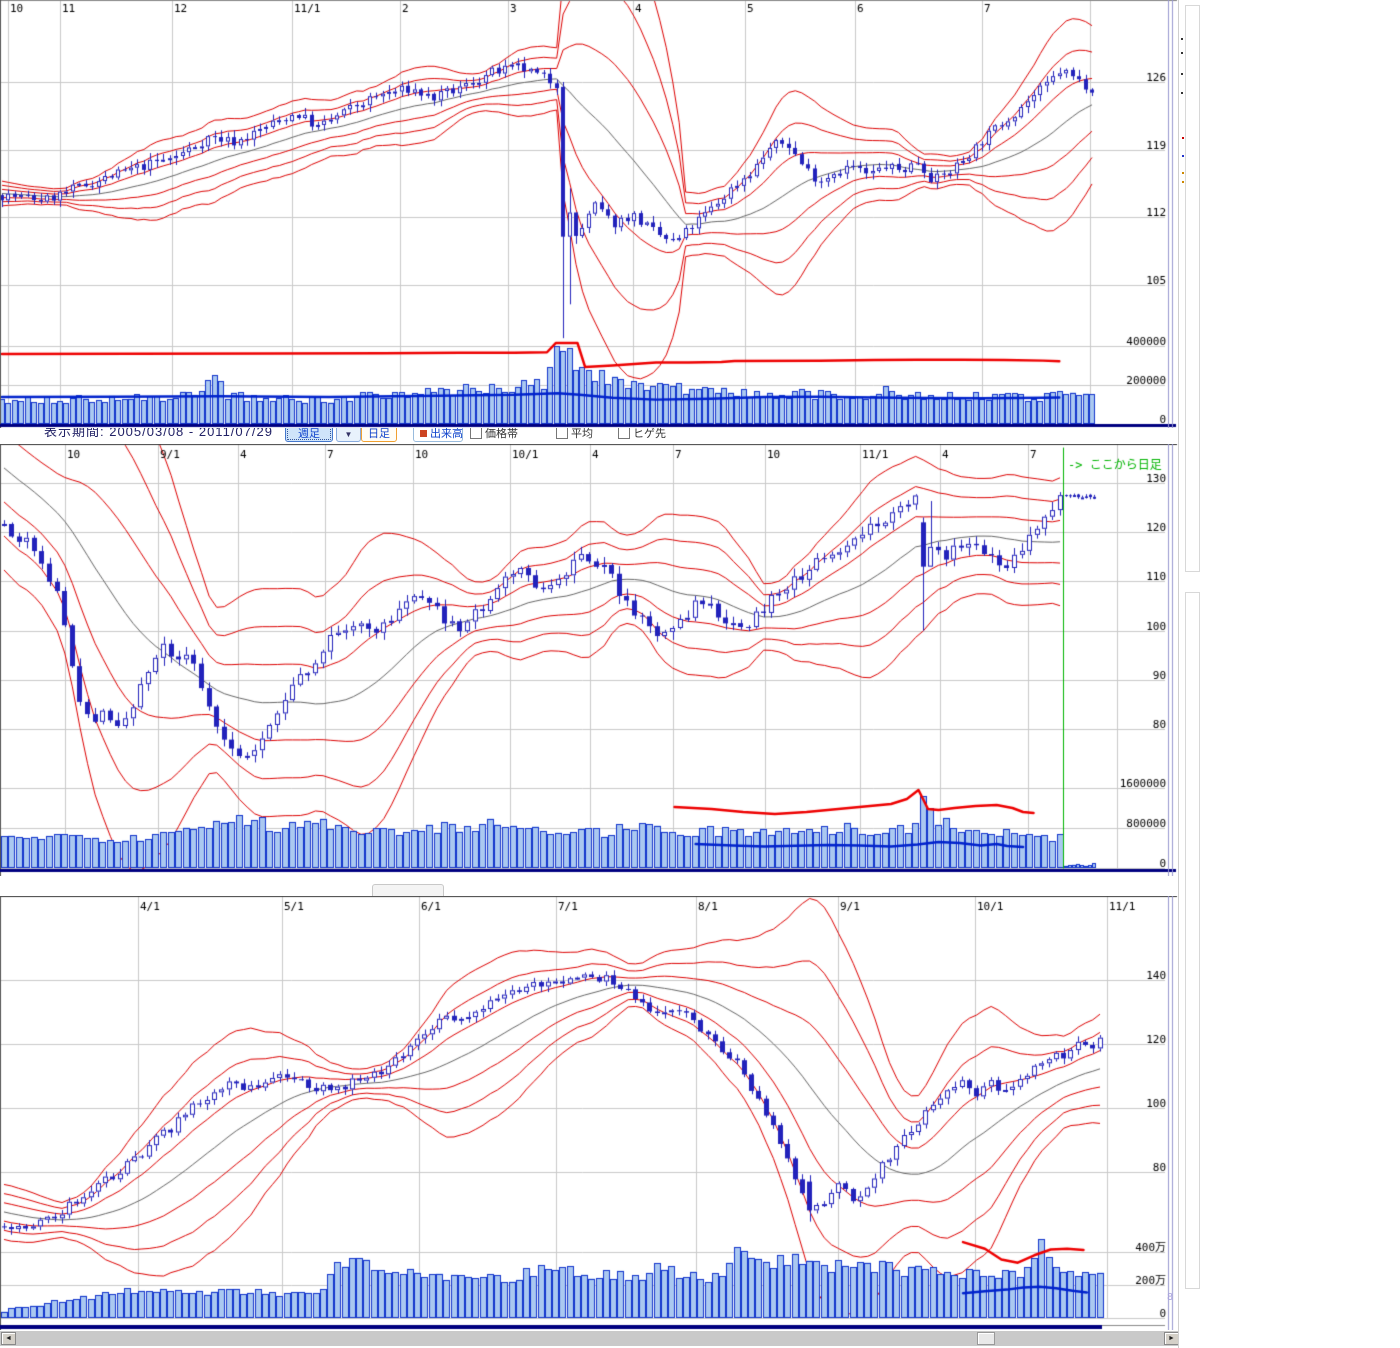 This screenshot has height=1348, width=1400. I want to click on checkbox-wick-tips: ヒゲ先, so click(642, 434).